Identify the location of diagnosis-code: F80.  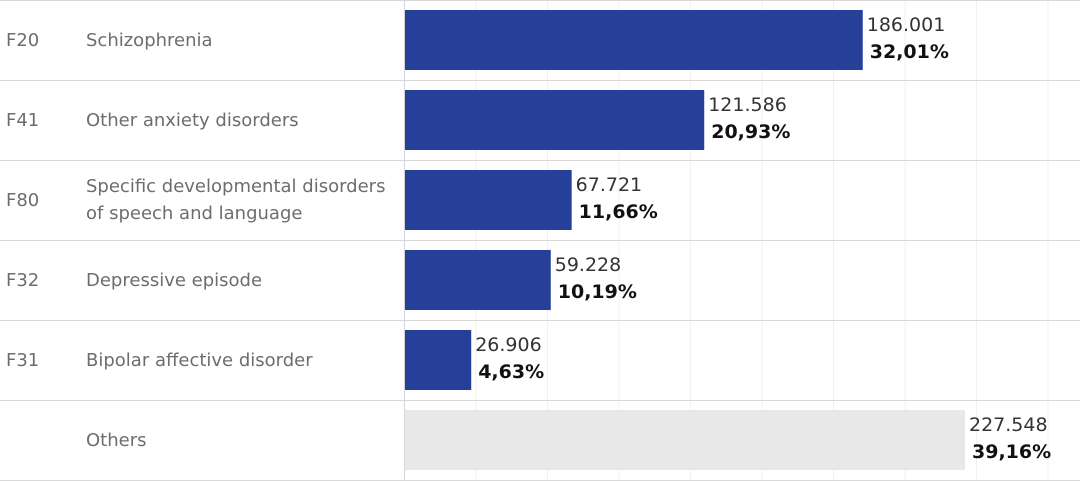
(23, 200).